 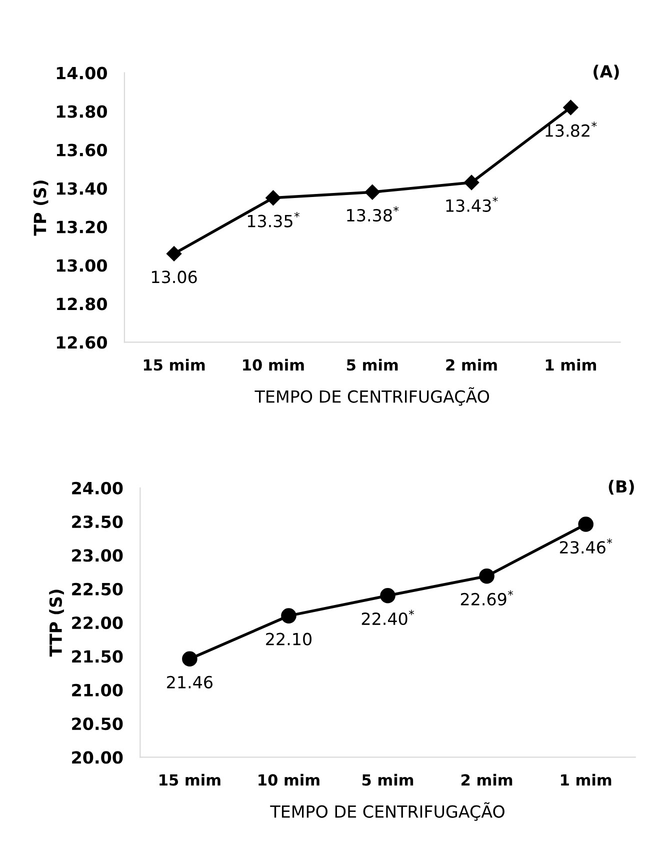 What do you see at coordinates (174, 277) in the screenshot?
I see `data-label: 13.06` at bounding box center [174, 277].